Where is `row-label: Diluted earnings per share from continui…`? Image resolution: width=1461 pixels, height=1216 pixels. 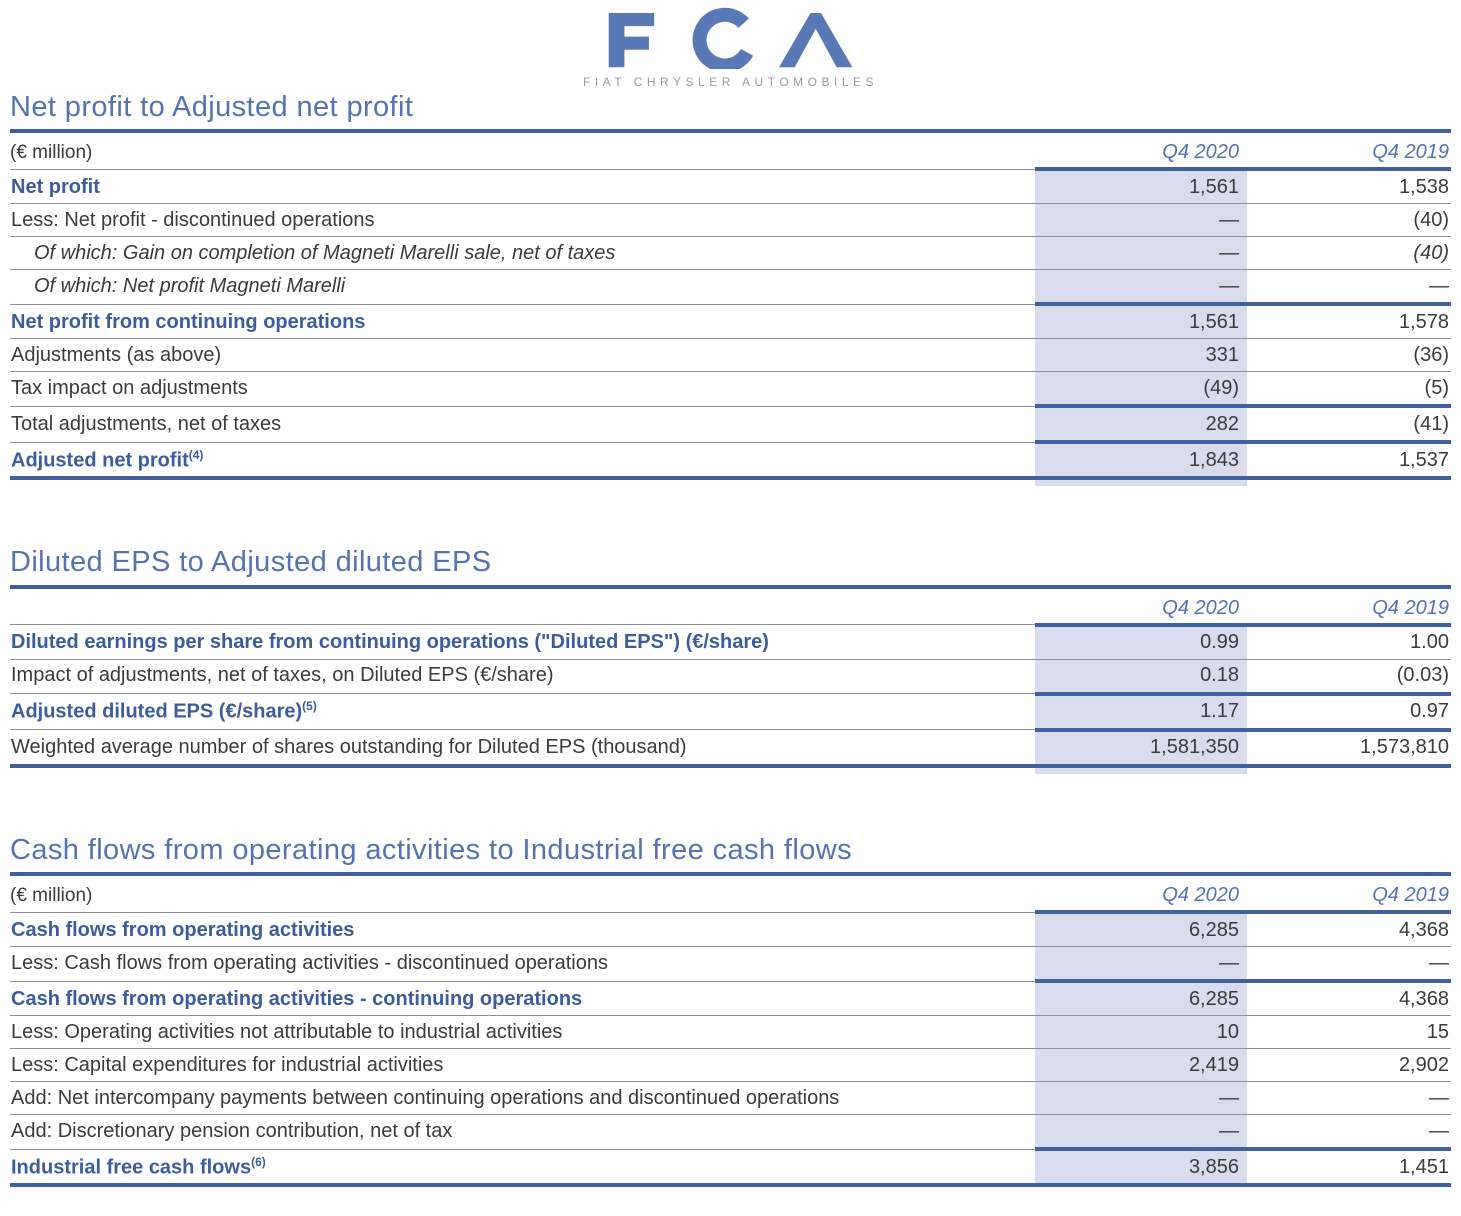 row-label: Diluted earnings per share from continui… is located at coordinates (390, 642).